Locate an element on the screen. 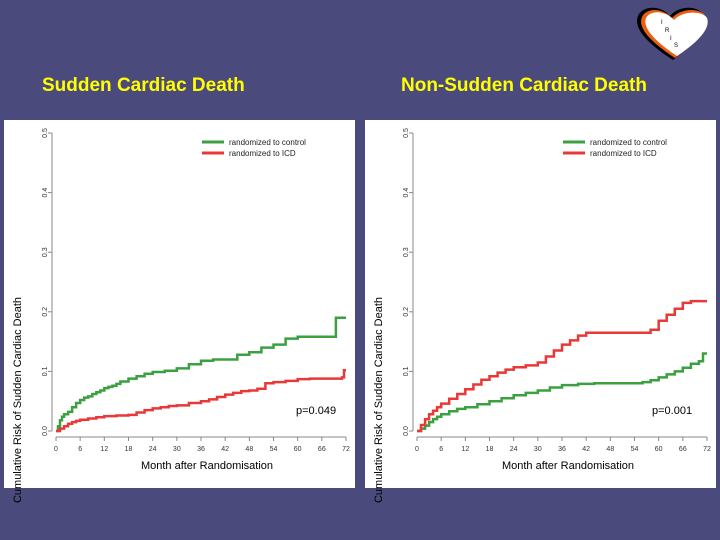 Image resolution: width=720 pixels, height=540 pixels. logo-letter-2: R is located at coordinates (667, 31).